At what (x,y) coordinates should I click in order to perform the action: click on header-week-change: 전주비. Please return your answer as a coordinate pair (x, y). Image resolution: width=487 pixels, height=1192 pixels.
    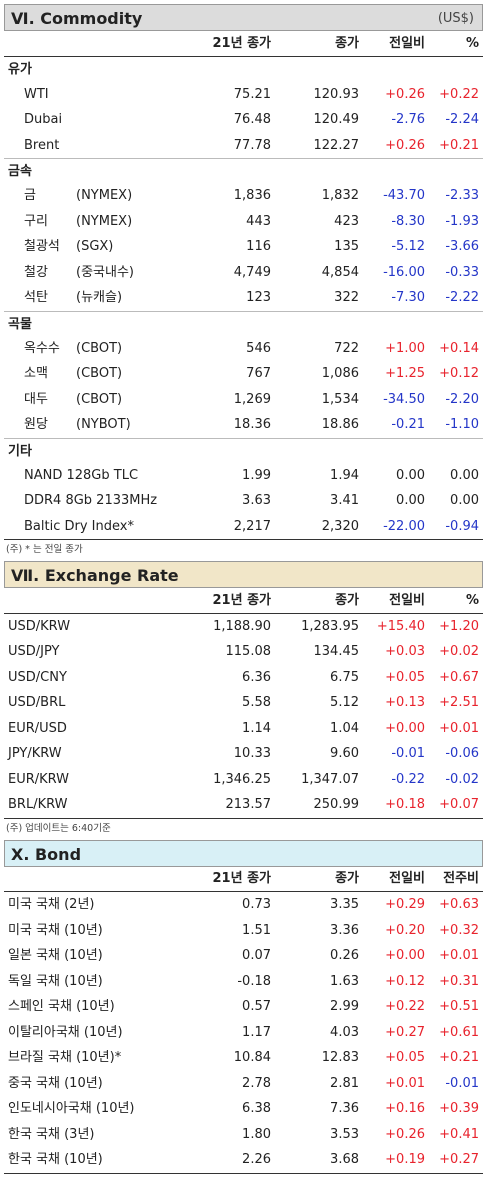
    Looking at the image, I should click on (461, 878).